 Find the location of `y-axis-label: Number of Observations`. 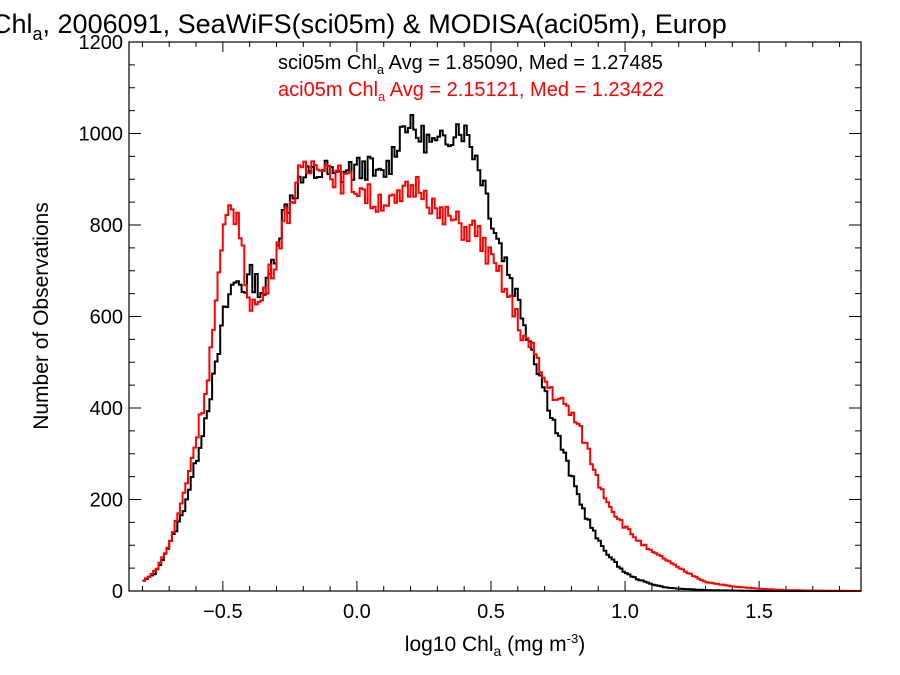

y-axis-label: Number of Observations is located at coordinates (41, 316).